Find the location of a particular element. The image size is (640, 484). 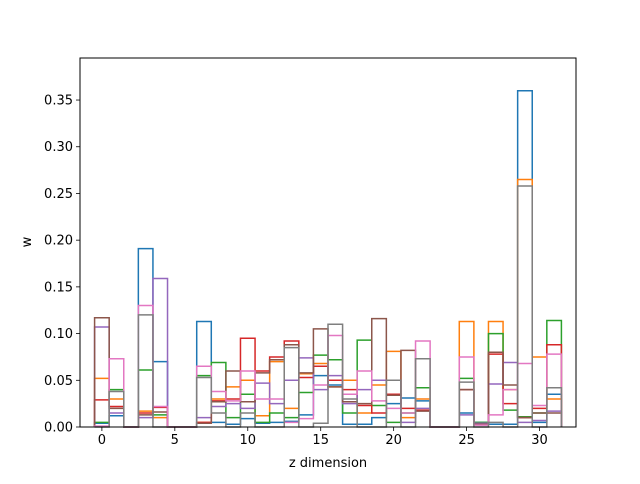

y-tick-label: 0.20 is located at coordinates (58, 241).